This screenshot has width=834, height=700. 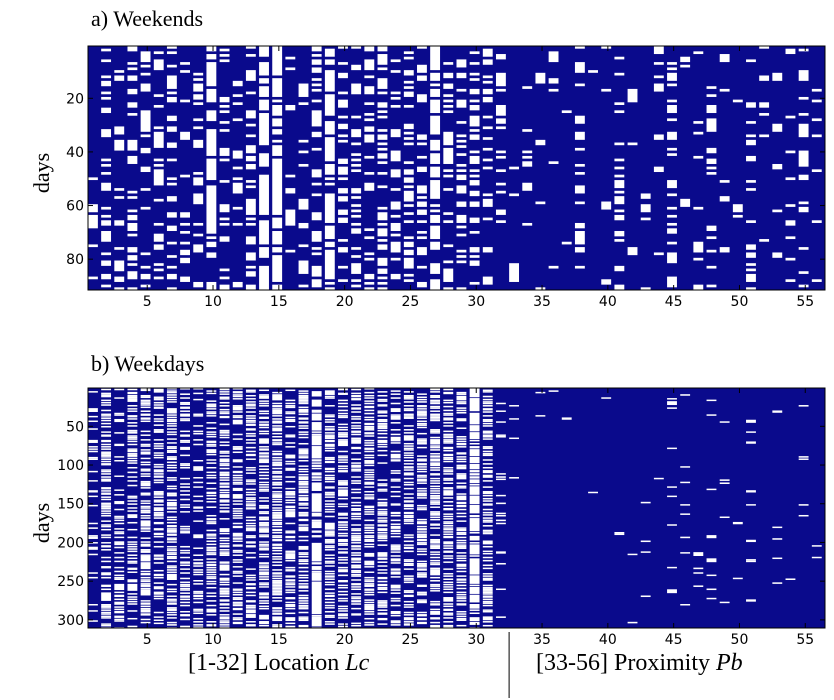 I want to click on y-tick-label: 200, so click(x=70, y=543).